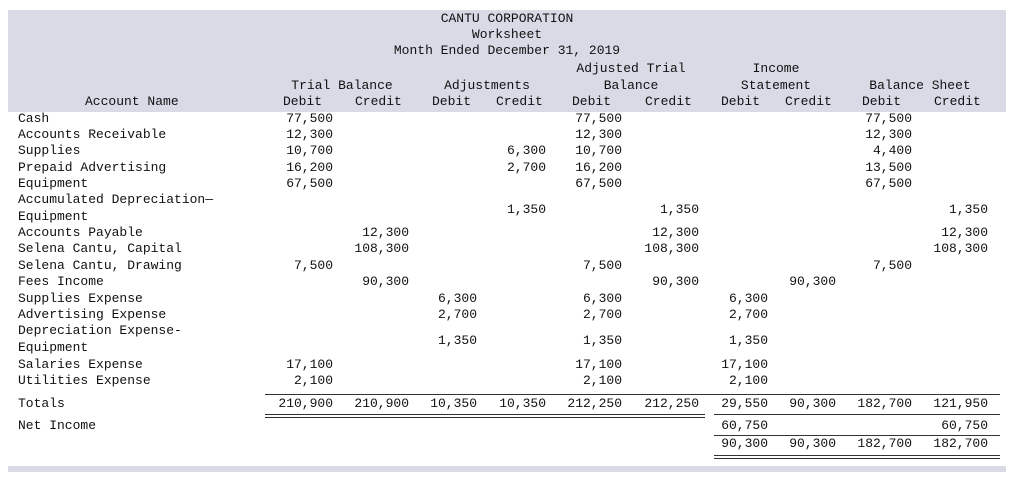  I want to click on account-name: Supplies, so click(49, 150).